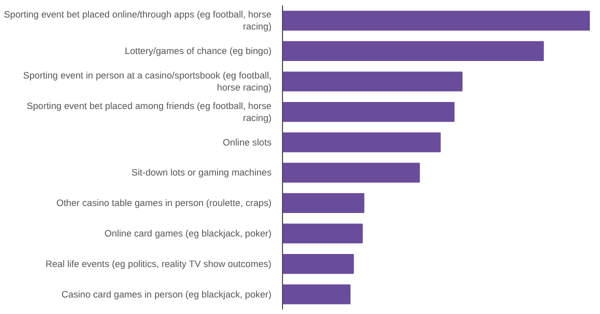 Image resolution: width=600 pixels, height=314 pixels. What do you see at coordinates (188, 233) in the screenshot?
I see `y-tick-label: Online card games (eg blackjack, poker)` at bounding box center [188, 233].